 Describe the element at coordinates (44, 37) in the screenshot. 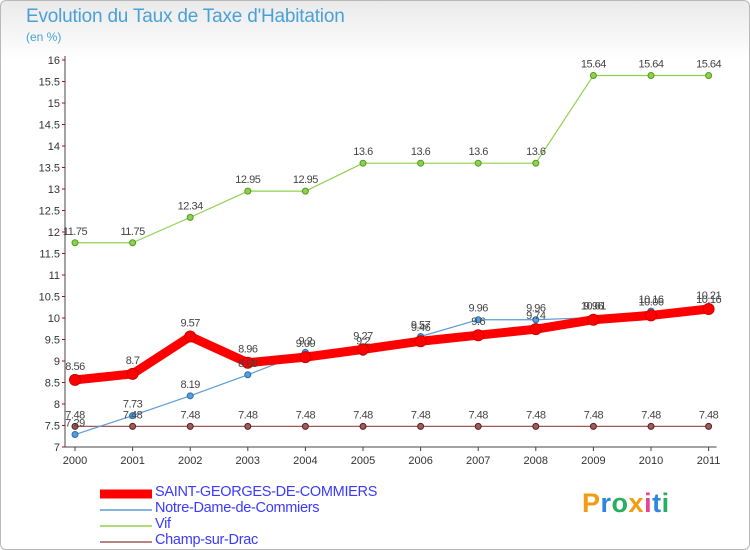

I see `chart-subtitle: (en %)` at that location.